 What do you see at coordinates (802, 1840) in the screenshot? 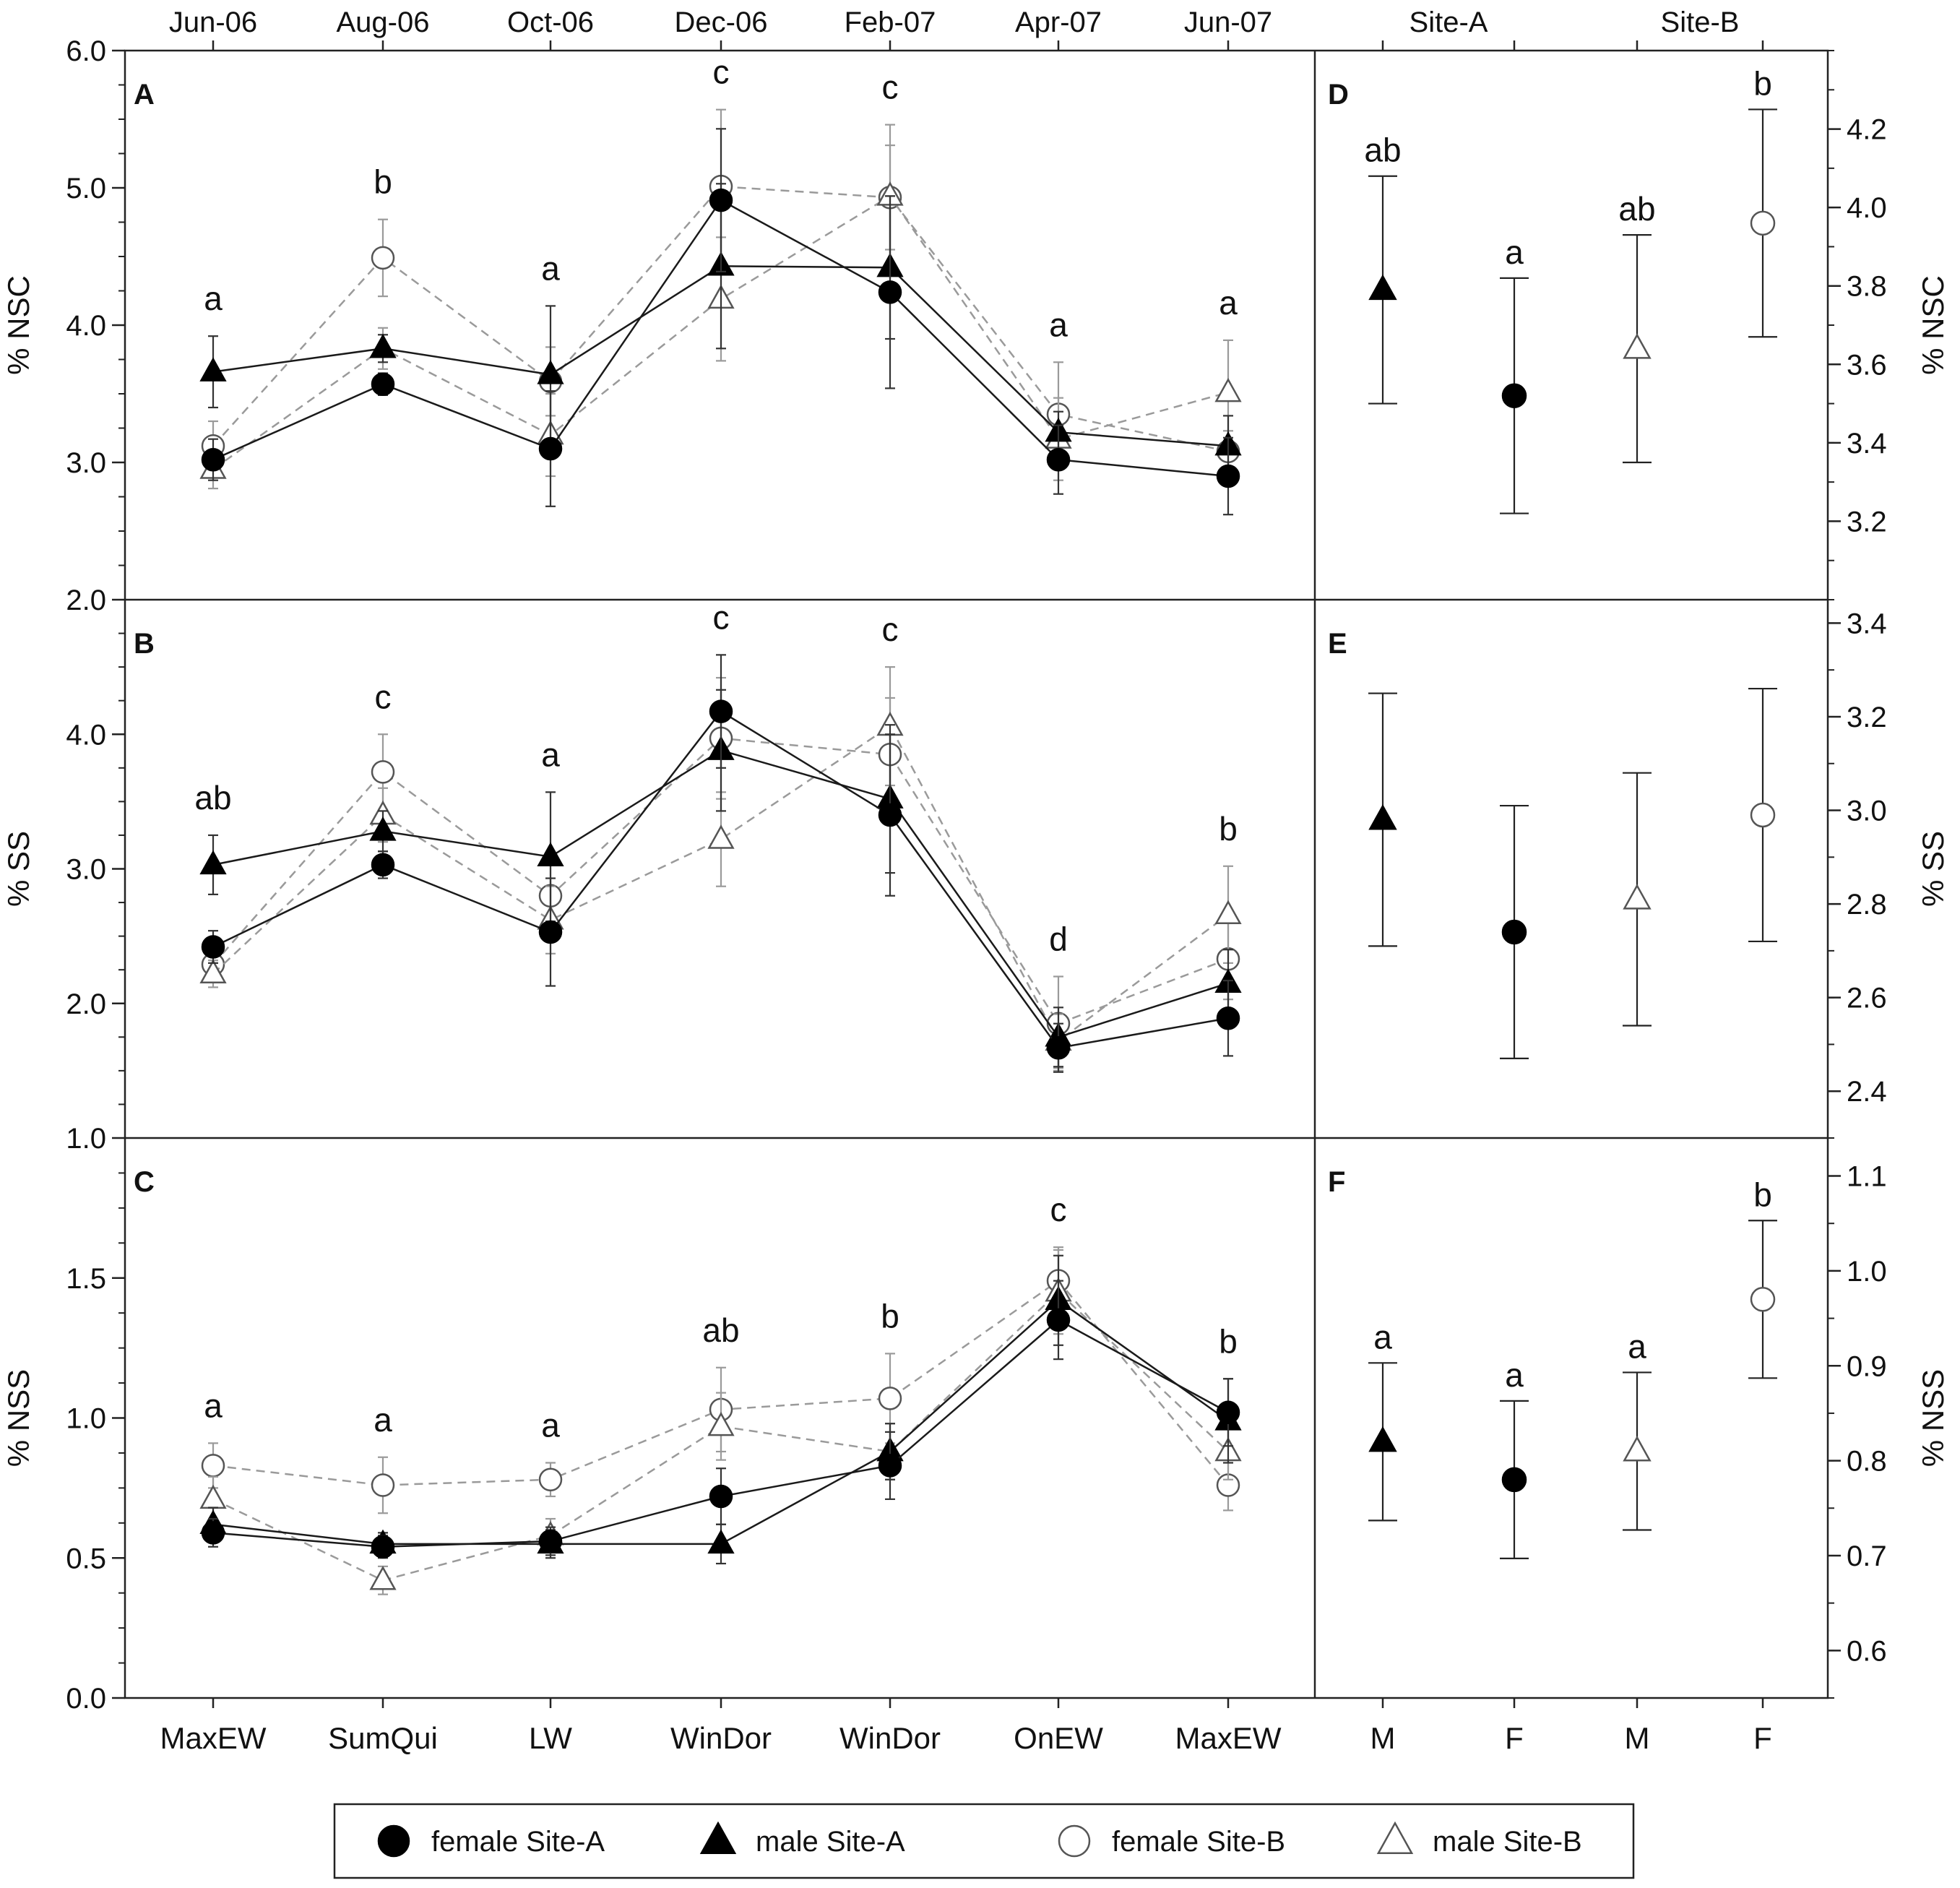
I see `legend-item: male Site-A` at bounding box center [802, 1840].